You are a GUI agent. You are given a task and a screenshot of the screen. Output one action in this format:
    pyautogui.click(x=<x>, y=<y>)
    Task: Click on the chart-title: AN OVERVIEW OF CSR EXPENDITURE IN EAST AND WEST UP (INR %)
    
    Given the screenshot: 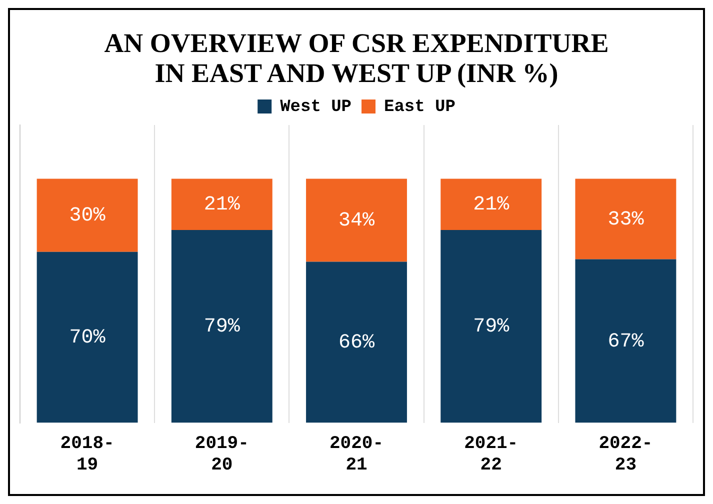 What is the action you would take?
    pyautogui.click(x=356, y=58)
    